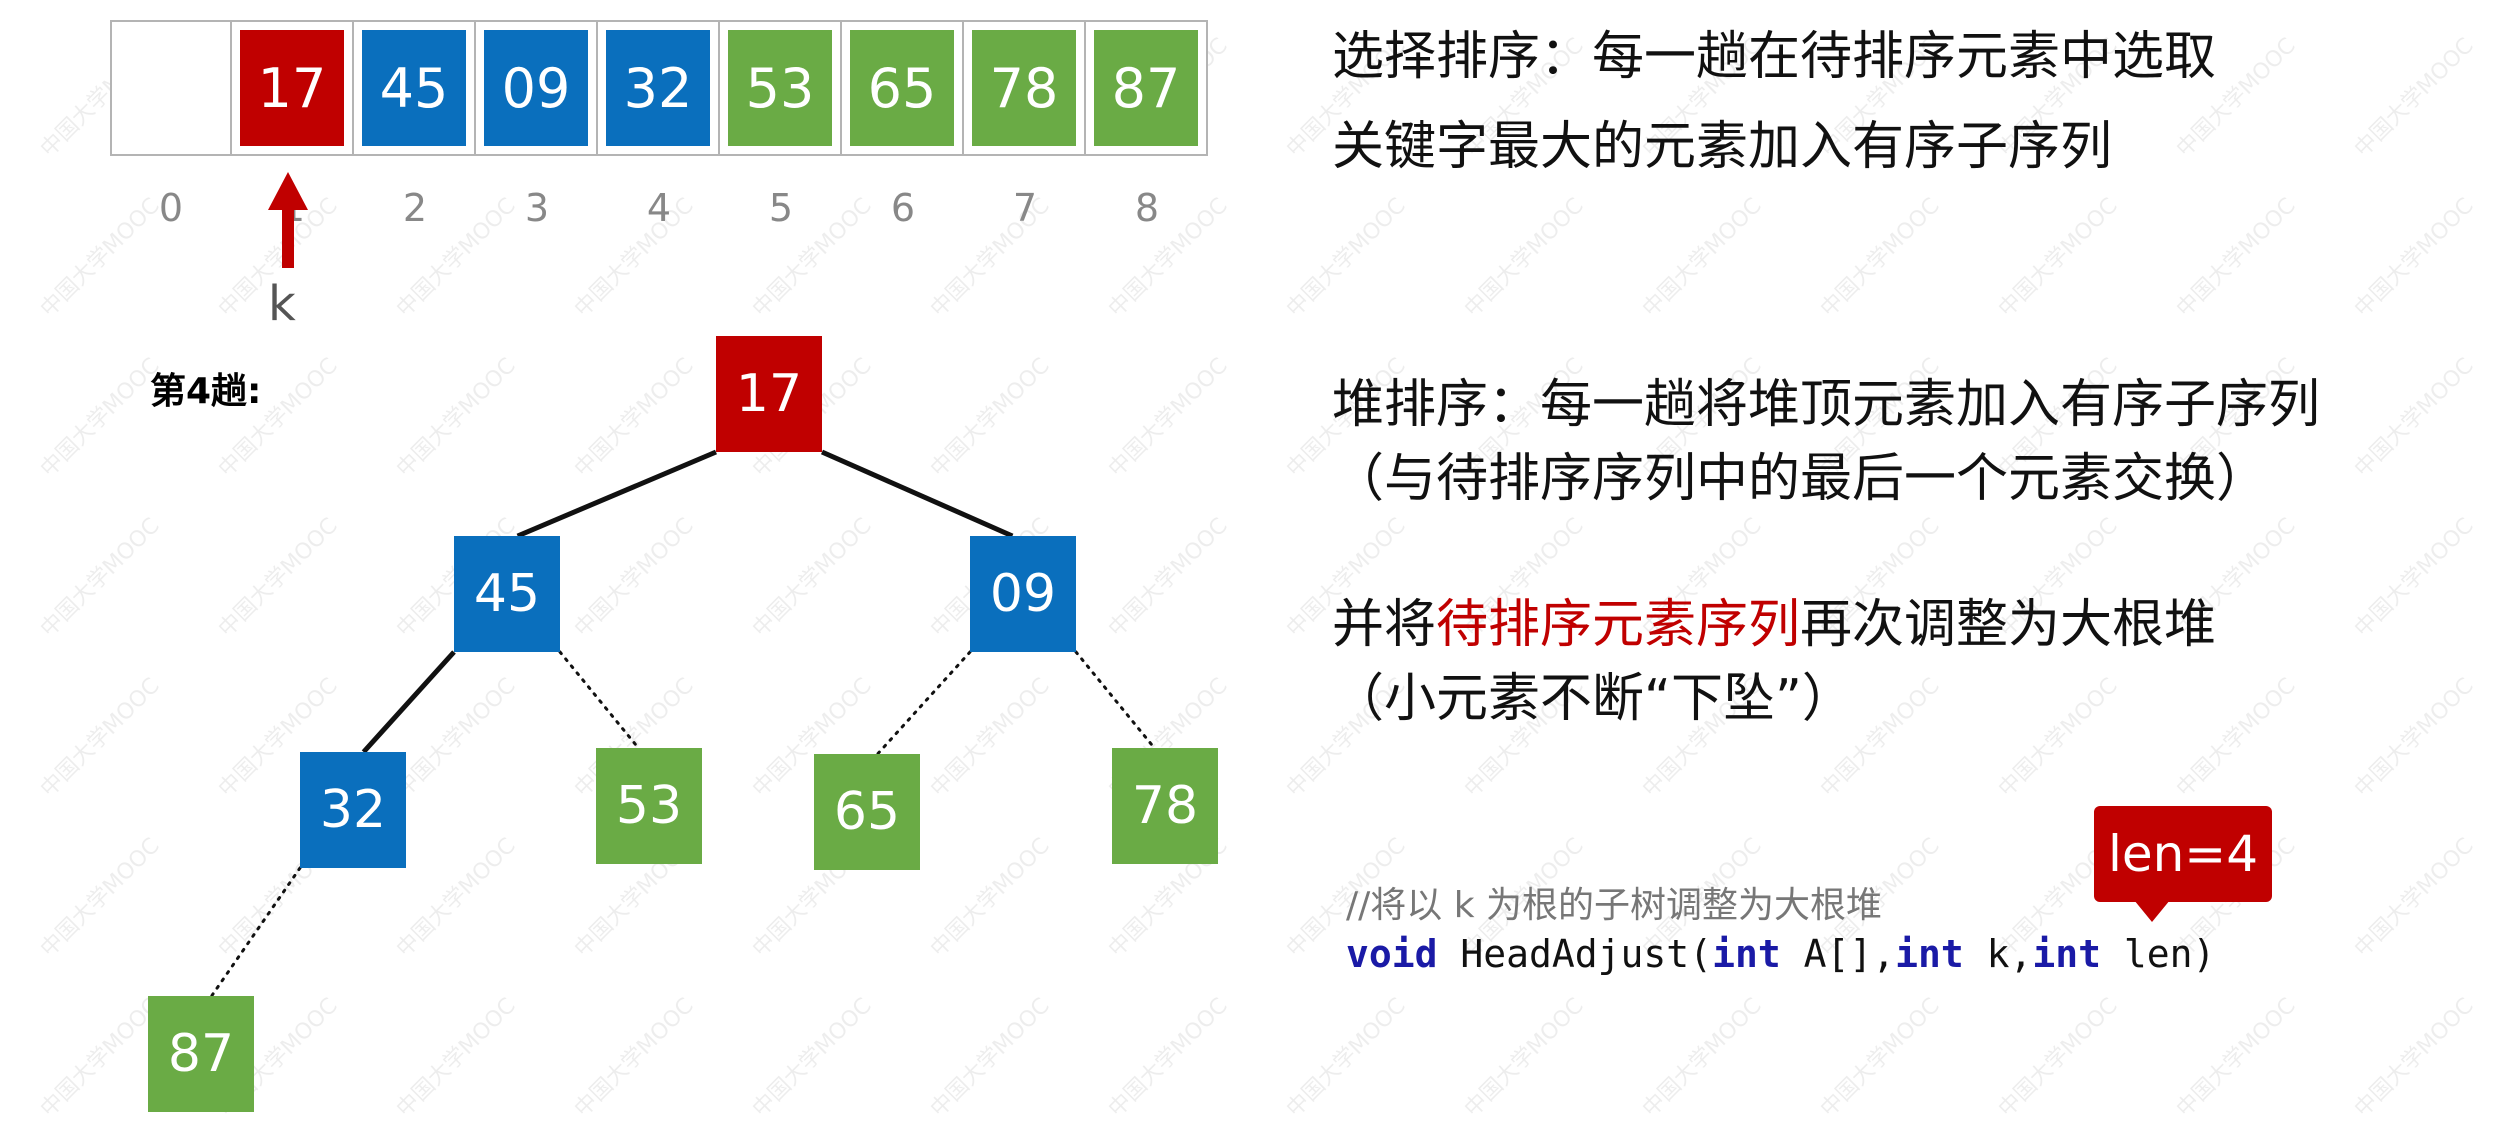  Describe the element at coordinates (917, 494) in the screenshot. I see `tree-edge-n1-n3` at that location.